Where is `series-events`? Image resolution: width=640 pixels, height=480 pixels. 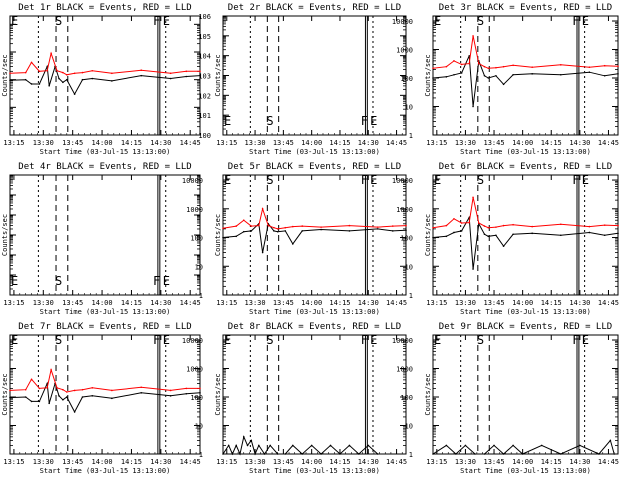 series-events is located at coordinates (300, 445).